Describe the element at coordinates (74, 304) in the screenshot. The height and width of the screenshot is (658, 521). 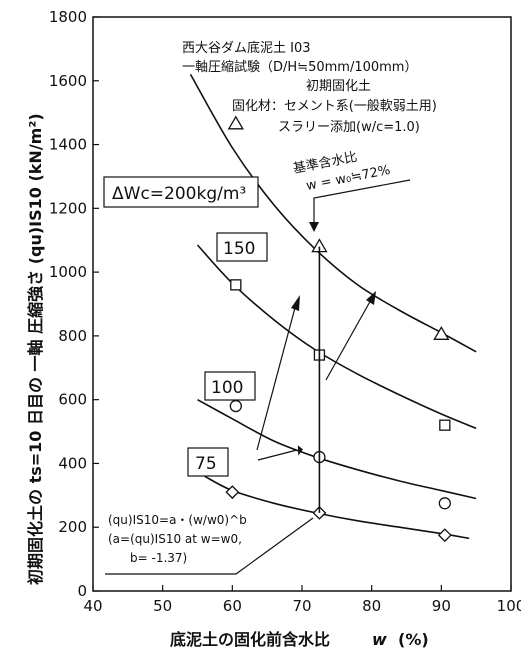
I see `y-axis-ticks: 0 200 400 600 800 1000 1200 1400 1600 1800` at that location.